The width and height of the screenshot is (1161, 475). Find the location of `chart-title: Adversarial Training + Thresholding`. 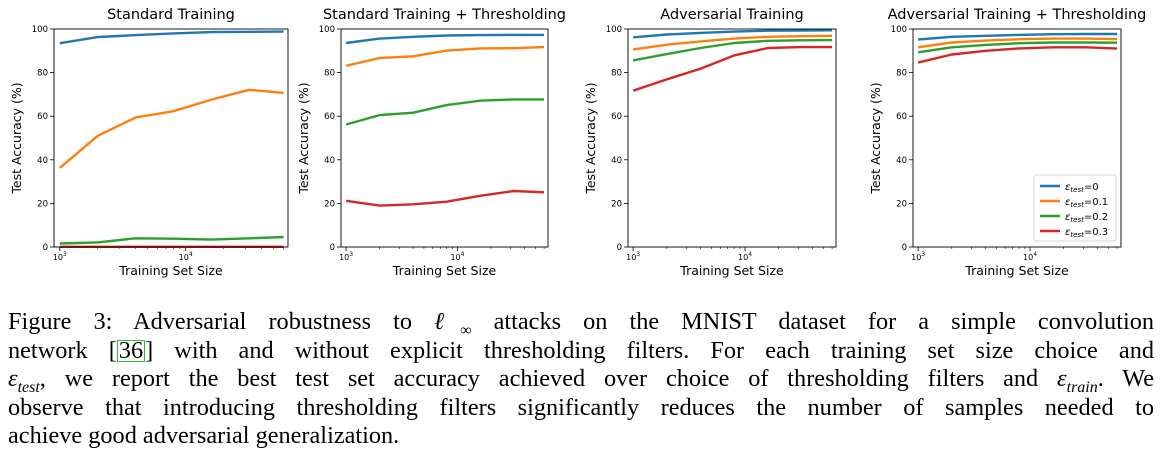

chart-title: Adversarial Training + Thresholding is located at coordinates (1017, 15).